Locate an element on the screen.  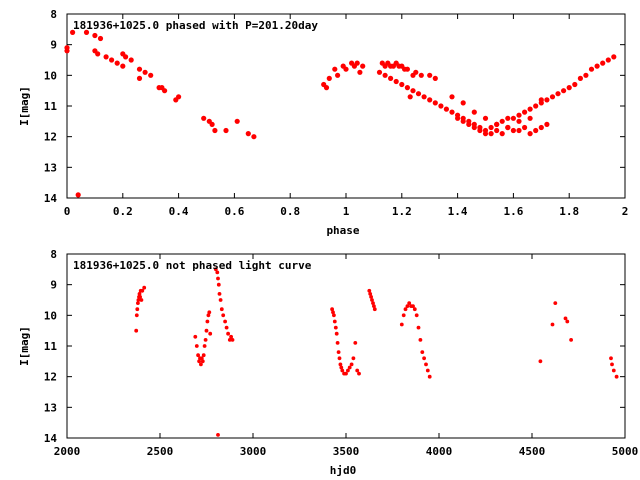
x-tick-label: 0.2 is located at coordinates (123, 211).